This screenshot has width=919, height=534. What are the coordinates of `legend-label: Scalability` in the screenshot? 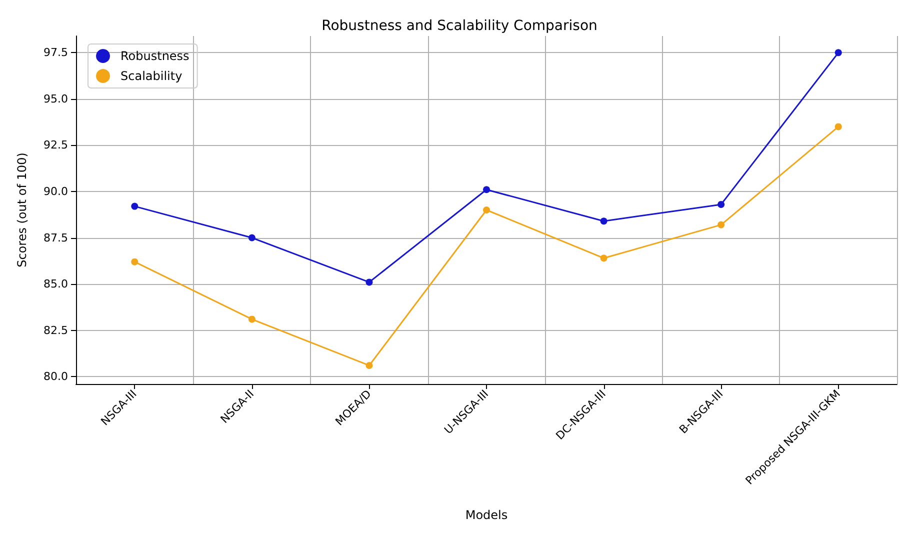 It's located at (151, 76).